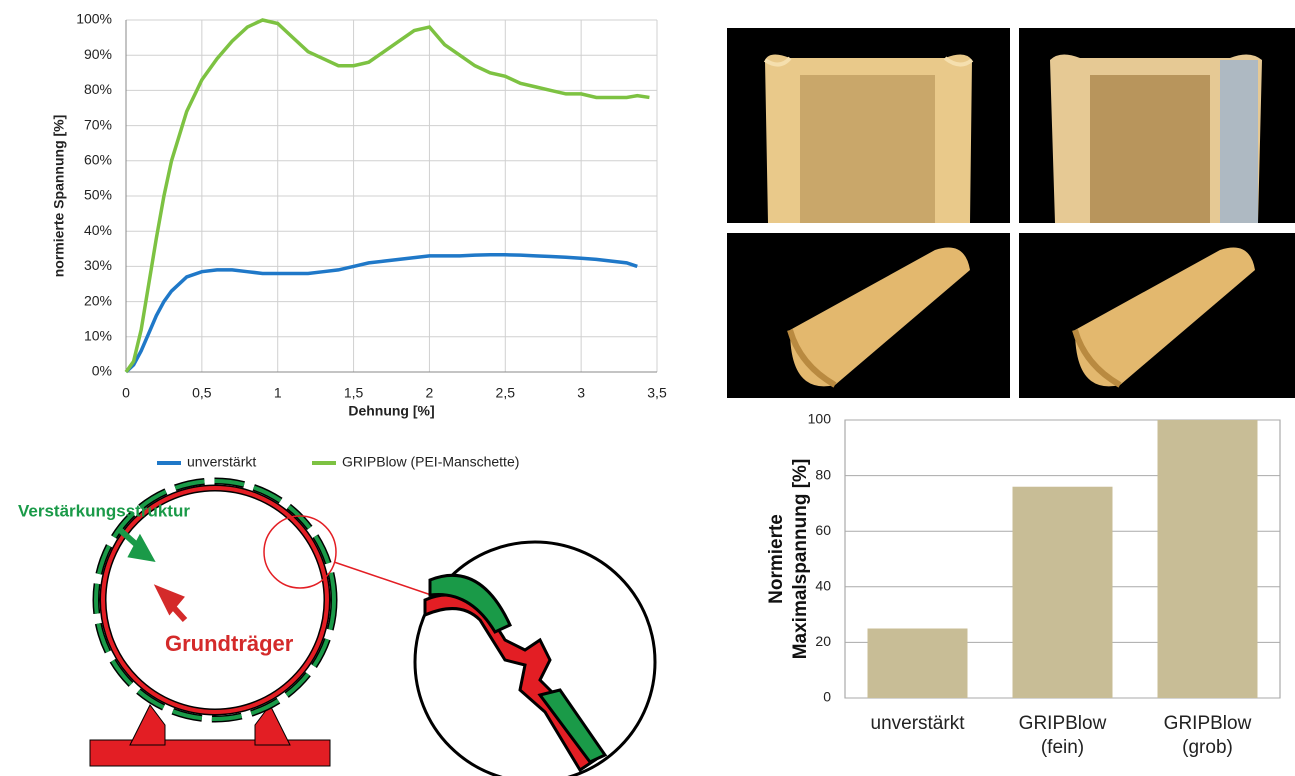  I want to click on y-tick-label: 80%, so click(98, 89).